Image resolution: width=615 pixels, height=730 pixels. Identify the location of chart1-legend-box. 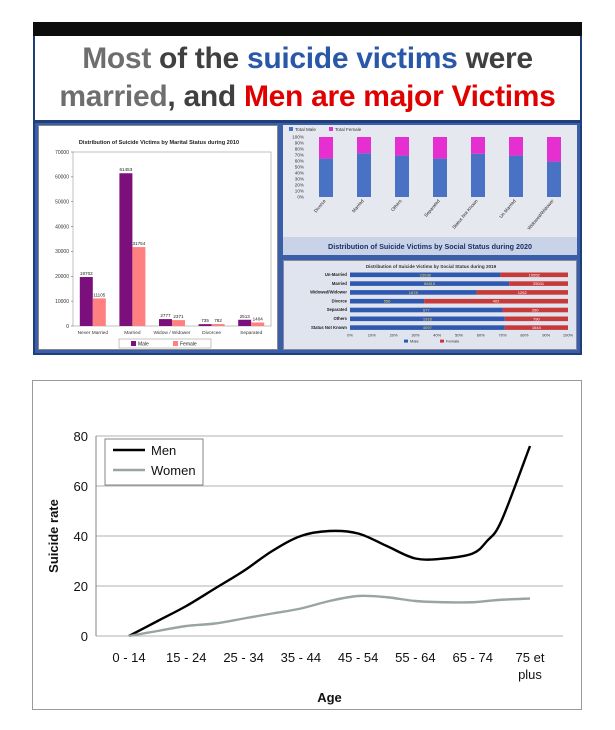
(165, 343).